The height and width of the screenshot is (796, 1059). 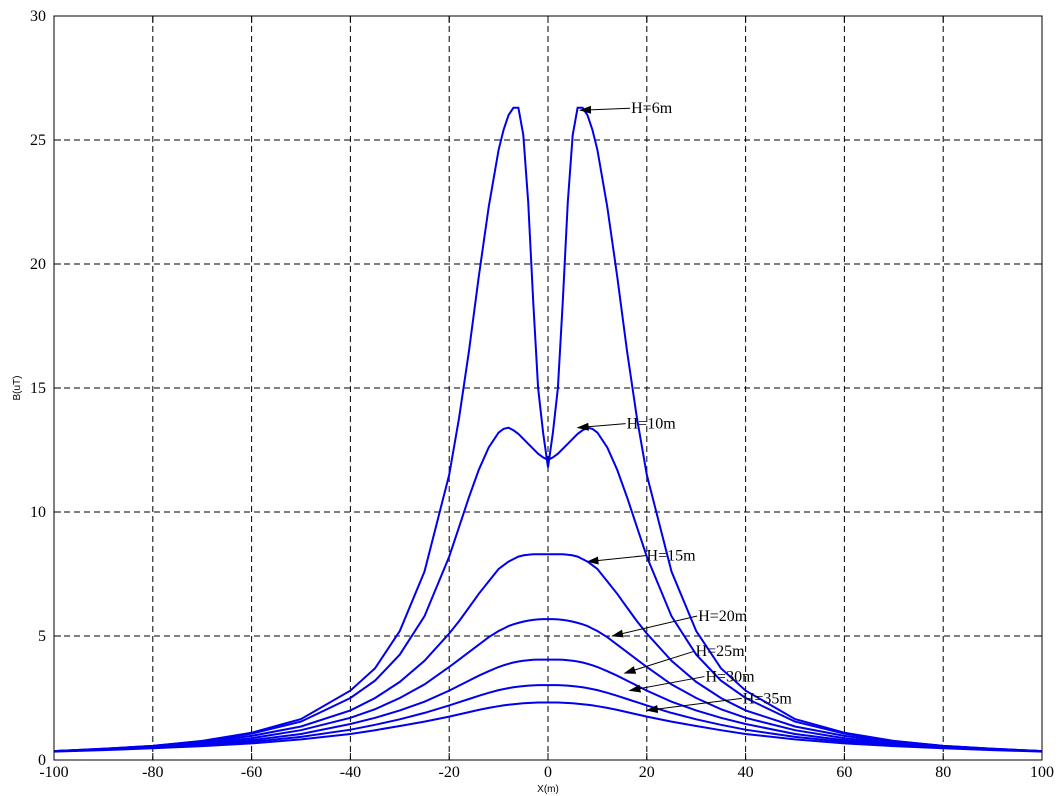 What do you see at coordinates (844, 772) in the screenshot?
I see `x-tick-label: 60` at bounding box center [844, 772].